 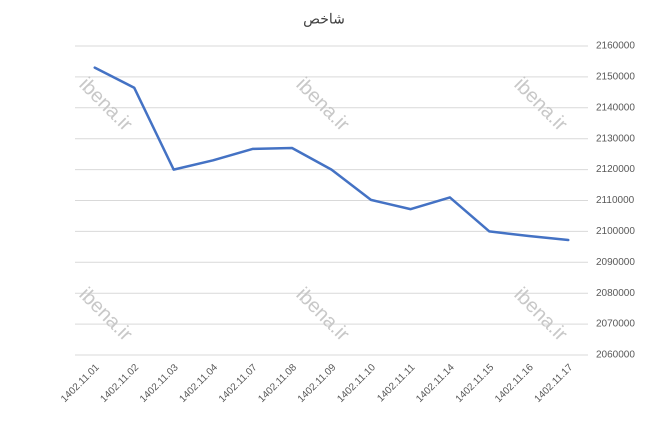 What do you see at coordinates (615, 107) in the screenshot?
I see `y-tick-label: 2140000` at bounding box center [615, 107].